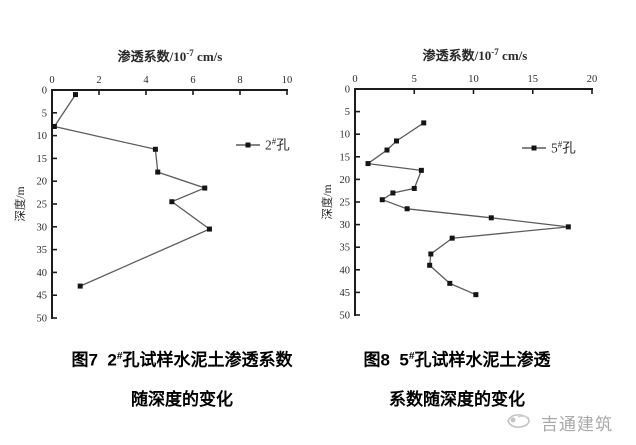 Image resolution: width=636 pixels, height=445 pixels. Describe the element at coordinates (277, 145) in the screenshot. I see `legend-label: 2#孔` at that location.